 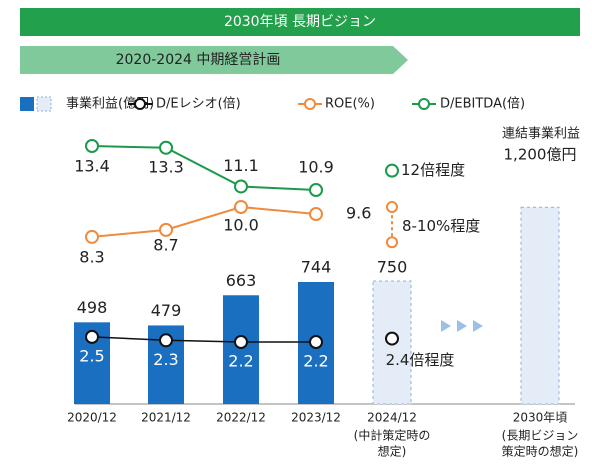 What do you see at coordinates (92, 307) in the screenshot?
I see `bar-value-label: 498` at bounding box center [92, 307].